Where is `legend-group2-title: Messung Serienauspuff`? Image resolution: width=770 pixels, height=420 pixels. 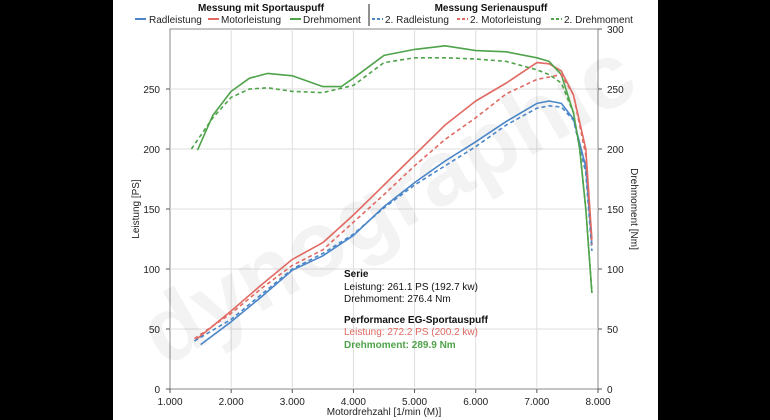 legend-group2-title: Messung Serienauspuff is located at coordinates (491, 8).